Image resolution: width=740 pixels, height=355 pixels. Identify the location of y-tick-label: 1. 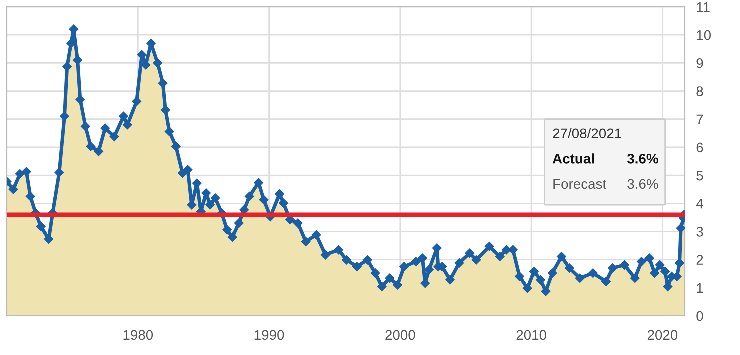
(700, 288).